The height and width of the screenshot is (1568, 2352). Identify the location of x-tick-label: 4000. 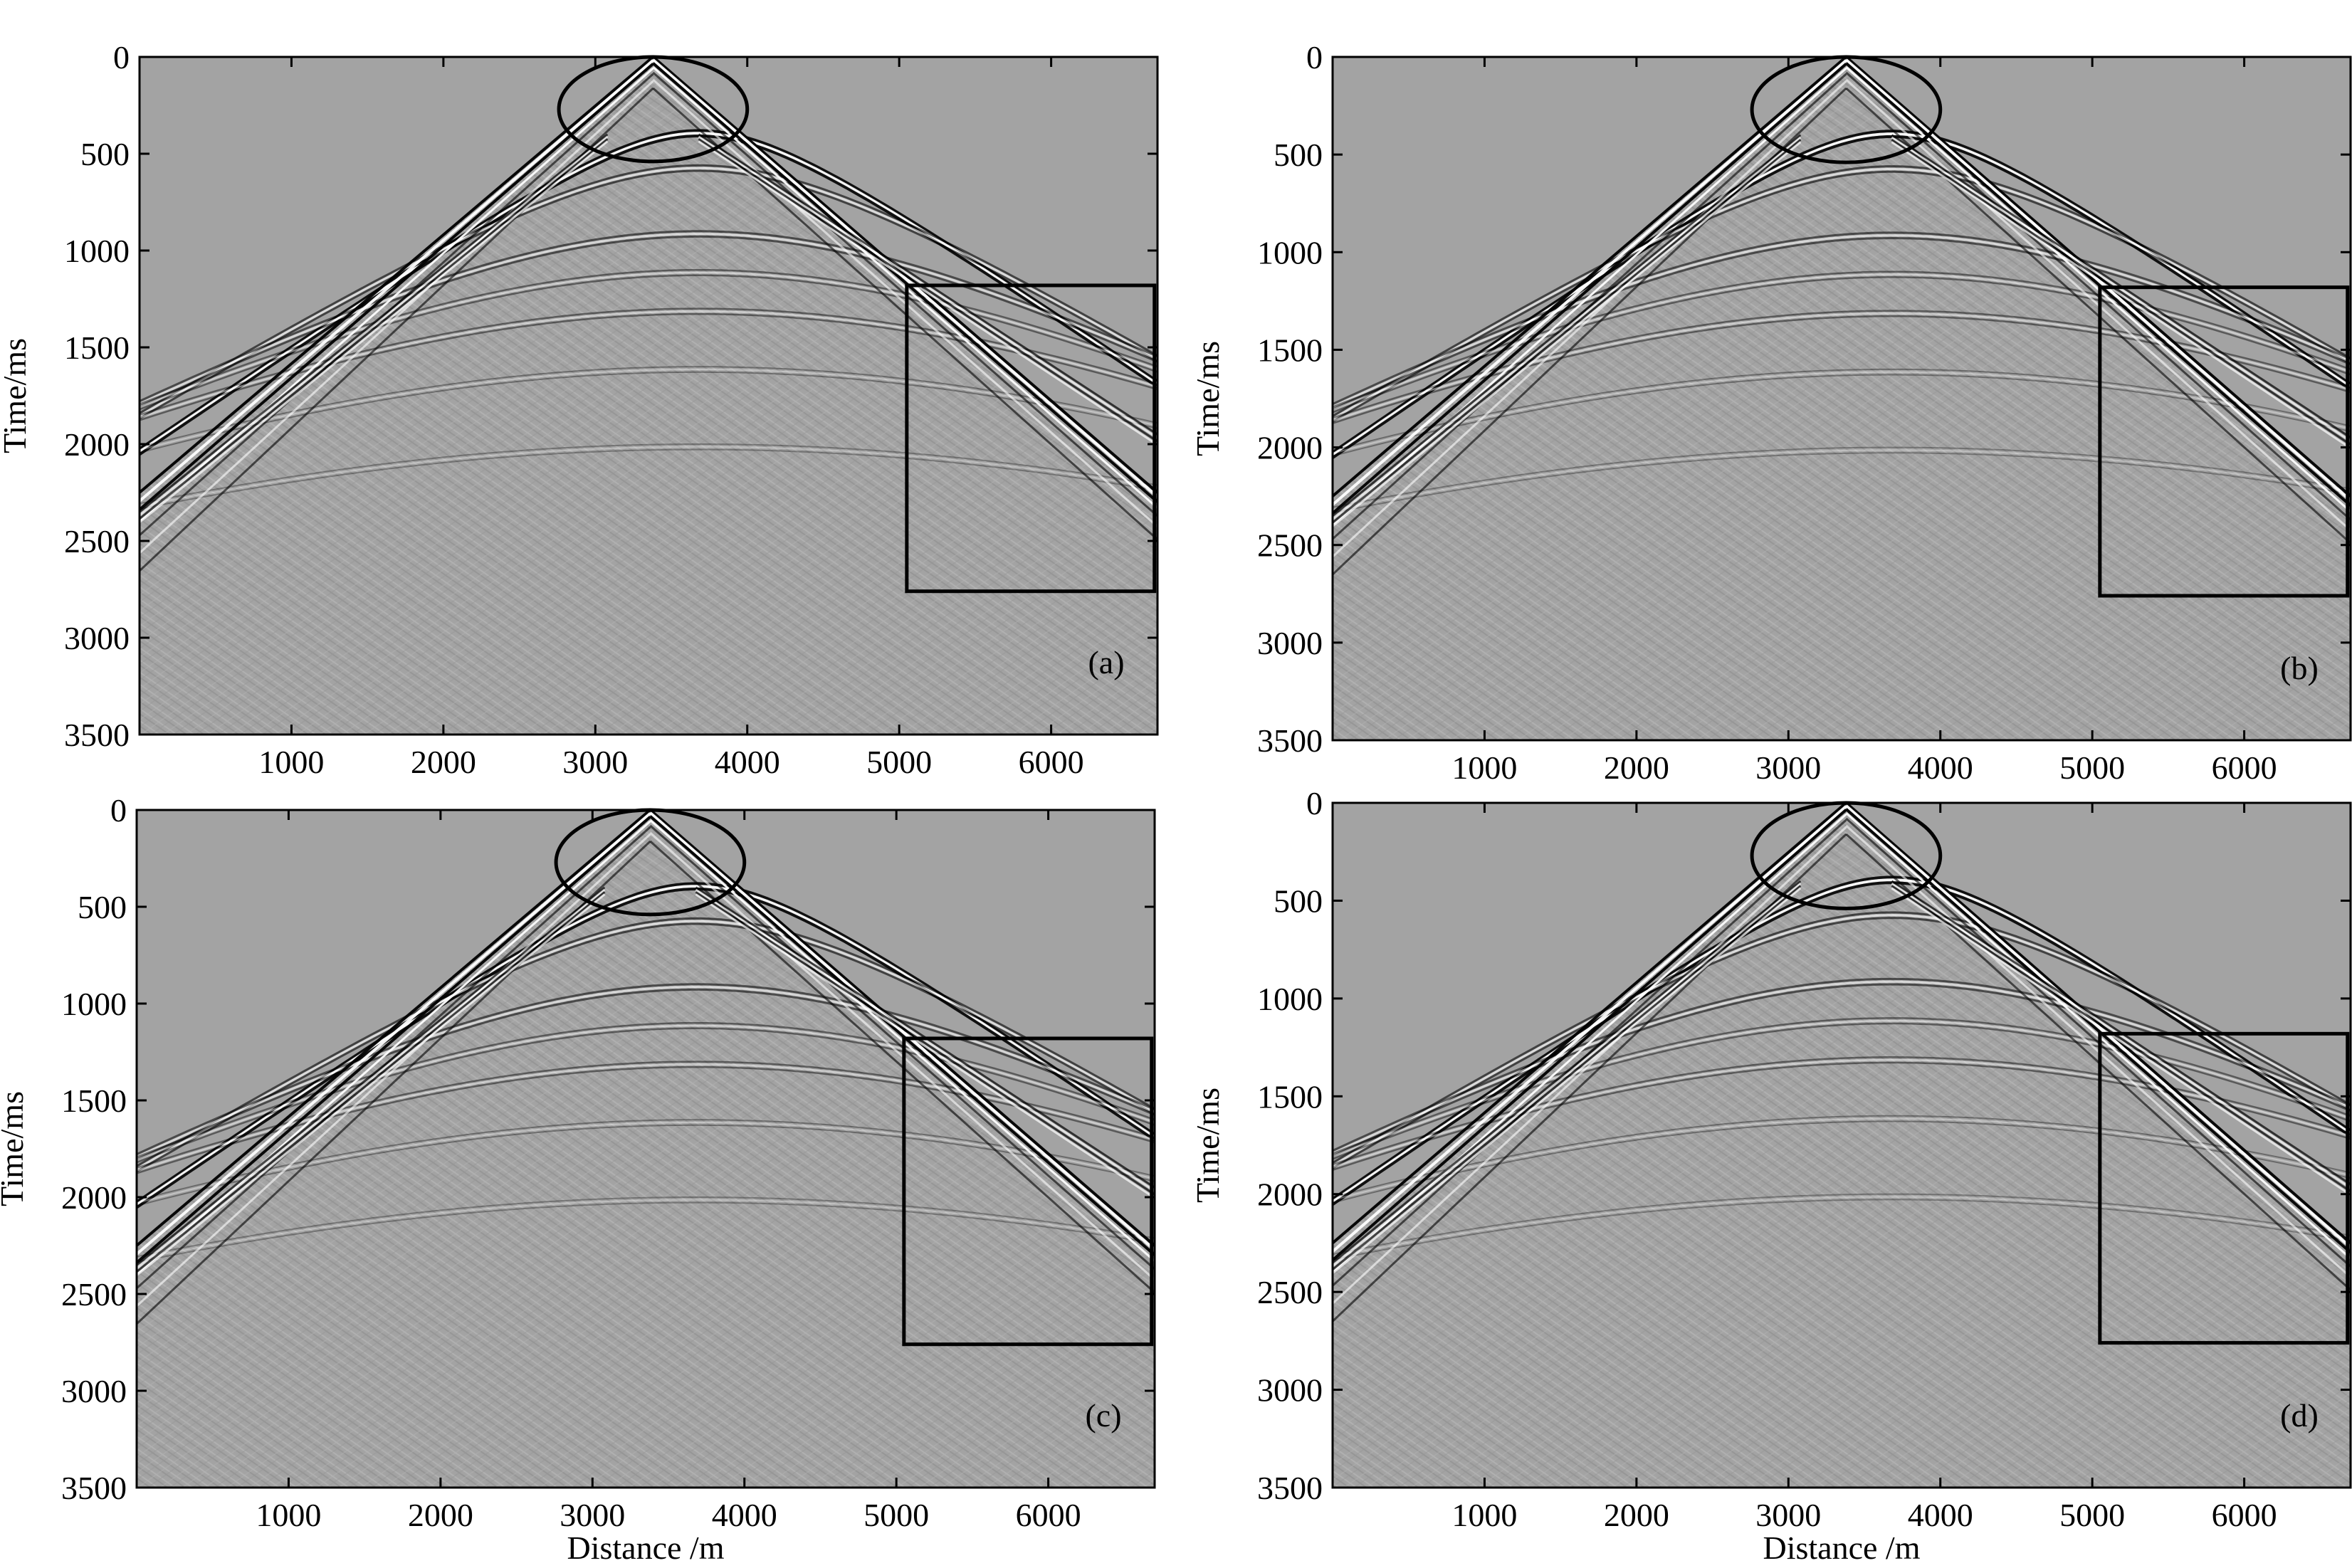
(744, 1515).